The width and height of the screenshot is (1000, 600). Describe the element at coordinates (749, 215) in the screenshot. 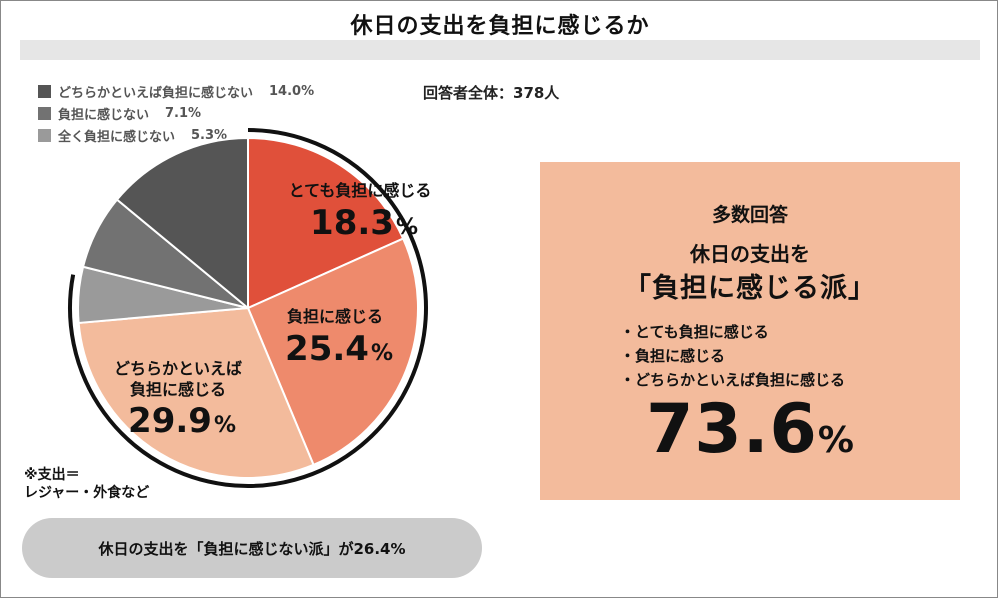

I see `majority-heading: 多数回答` at that location.